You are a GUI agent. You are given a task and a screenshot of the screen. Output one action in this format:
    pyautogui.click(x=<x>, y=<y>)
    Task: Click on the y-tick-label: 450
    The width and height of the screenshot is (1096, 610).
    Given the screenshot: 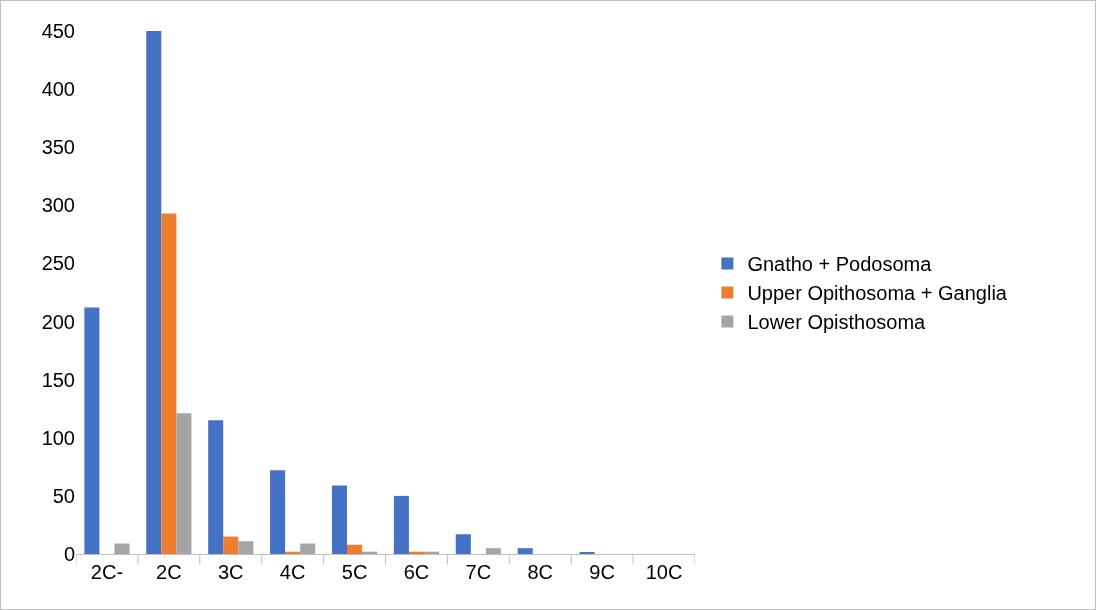 What is the action you would take?
    pyautogui.click(x=58, y=31)
    